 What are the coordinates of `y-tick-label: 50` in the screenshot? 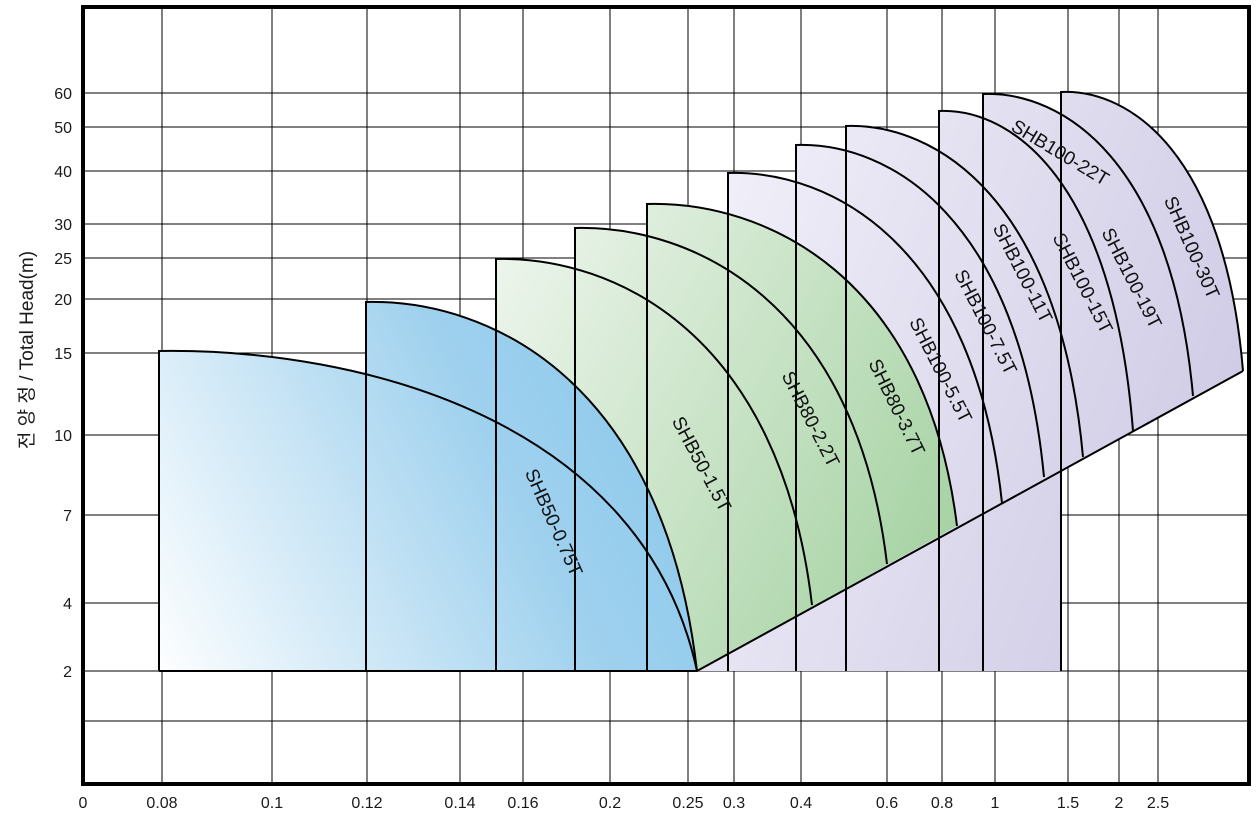 It's located at (63, 128).